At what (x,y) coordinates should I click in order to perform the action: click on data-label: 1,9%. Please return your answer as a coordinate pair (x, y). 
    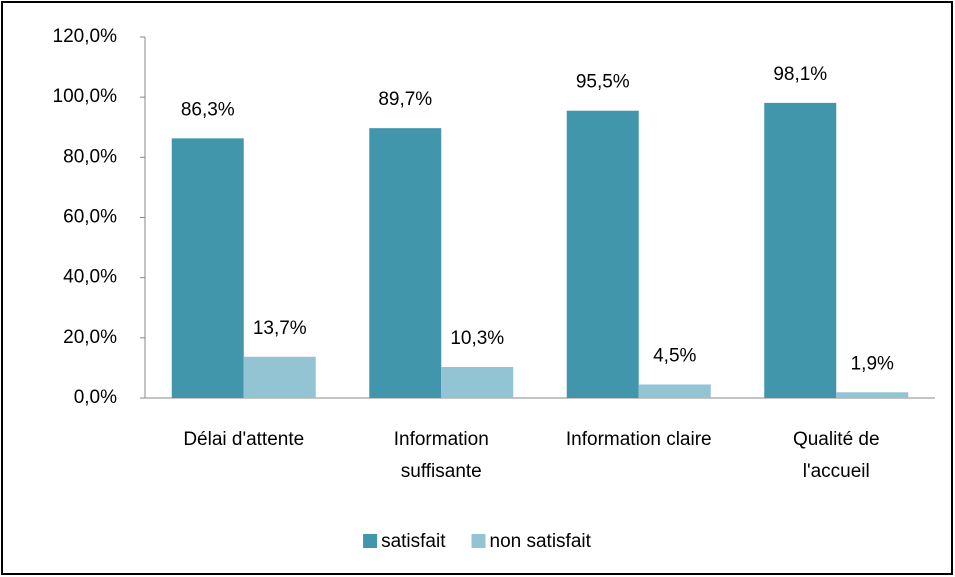
    Looking at the image, I should click on (872, 363).